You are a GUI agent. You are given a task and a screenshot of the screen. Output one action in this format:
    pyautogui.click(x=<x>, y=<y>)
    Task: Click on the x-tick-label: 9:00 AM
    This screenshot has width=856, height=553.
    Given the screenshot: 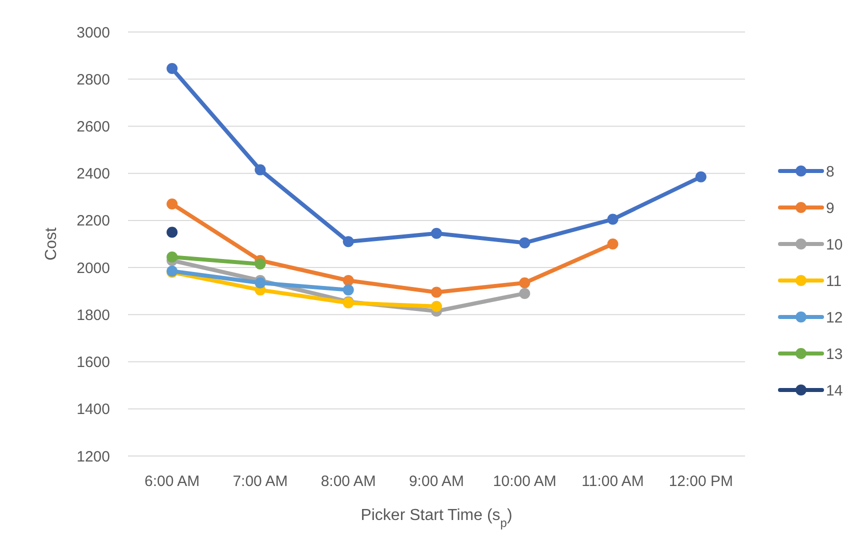 What is the action you would take?
    pyautogui.click(x=436, y=481)
    